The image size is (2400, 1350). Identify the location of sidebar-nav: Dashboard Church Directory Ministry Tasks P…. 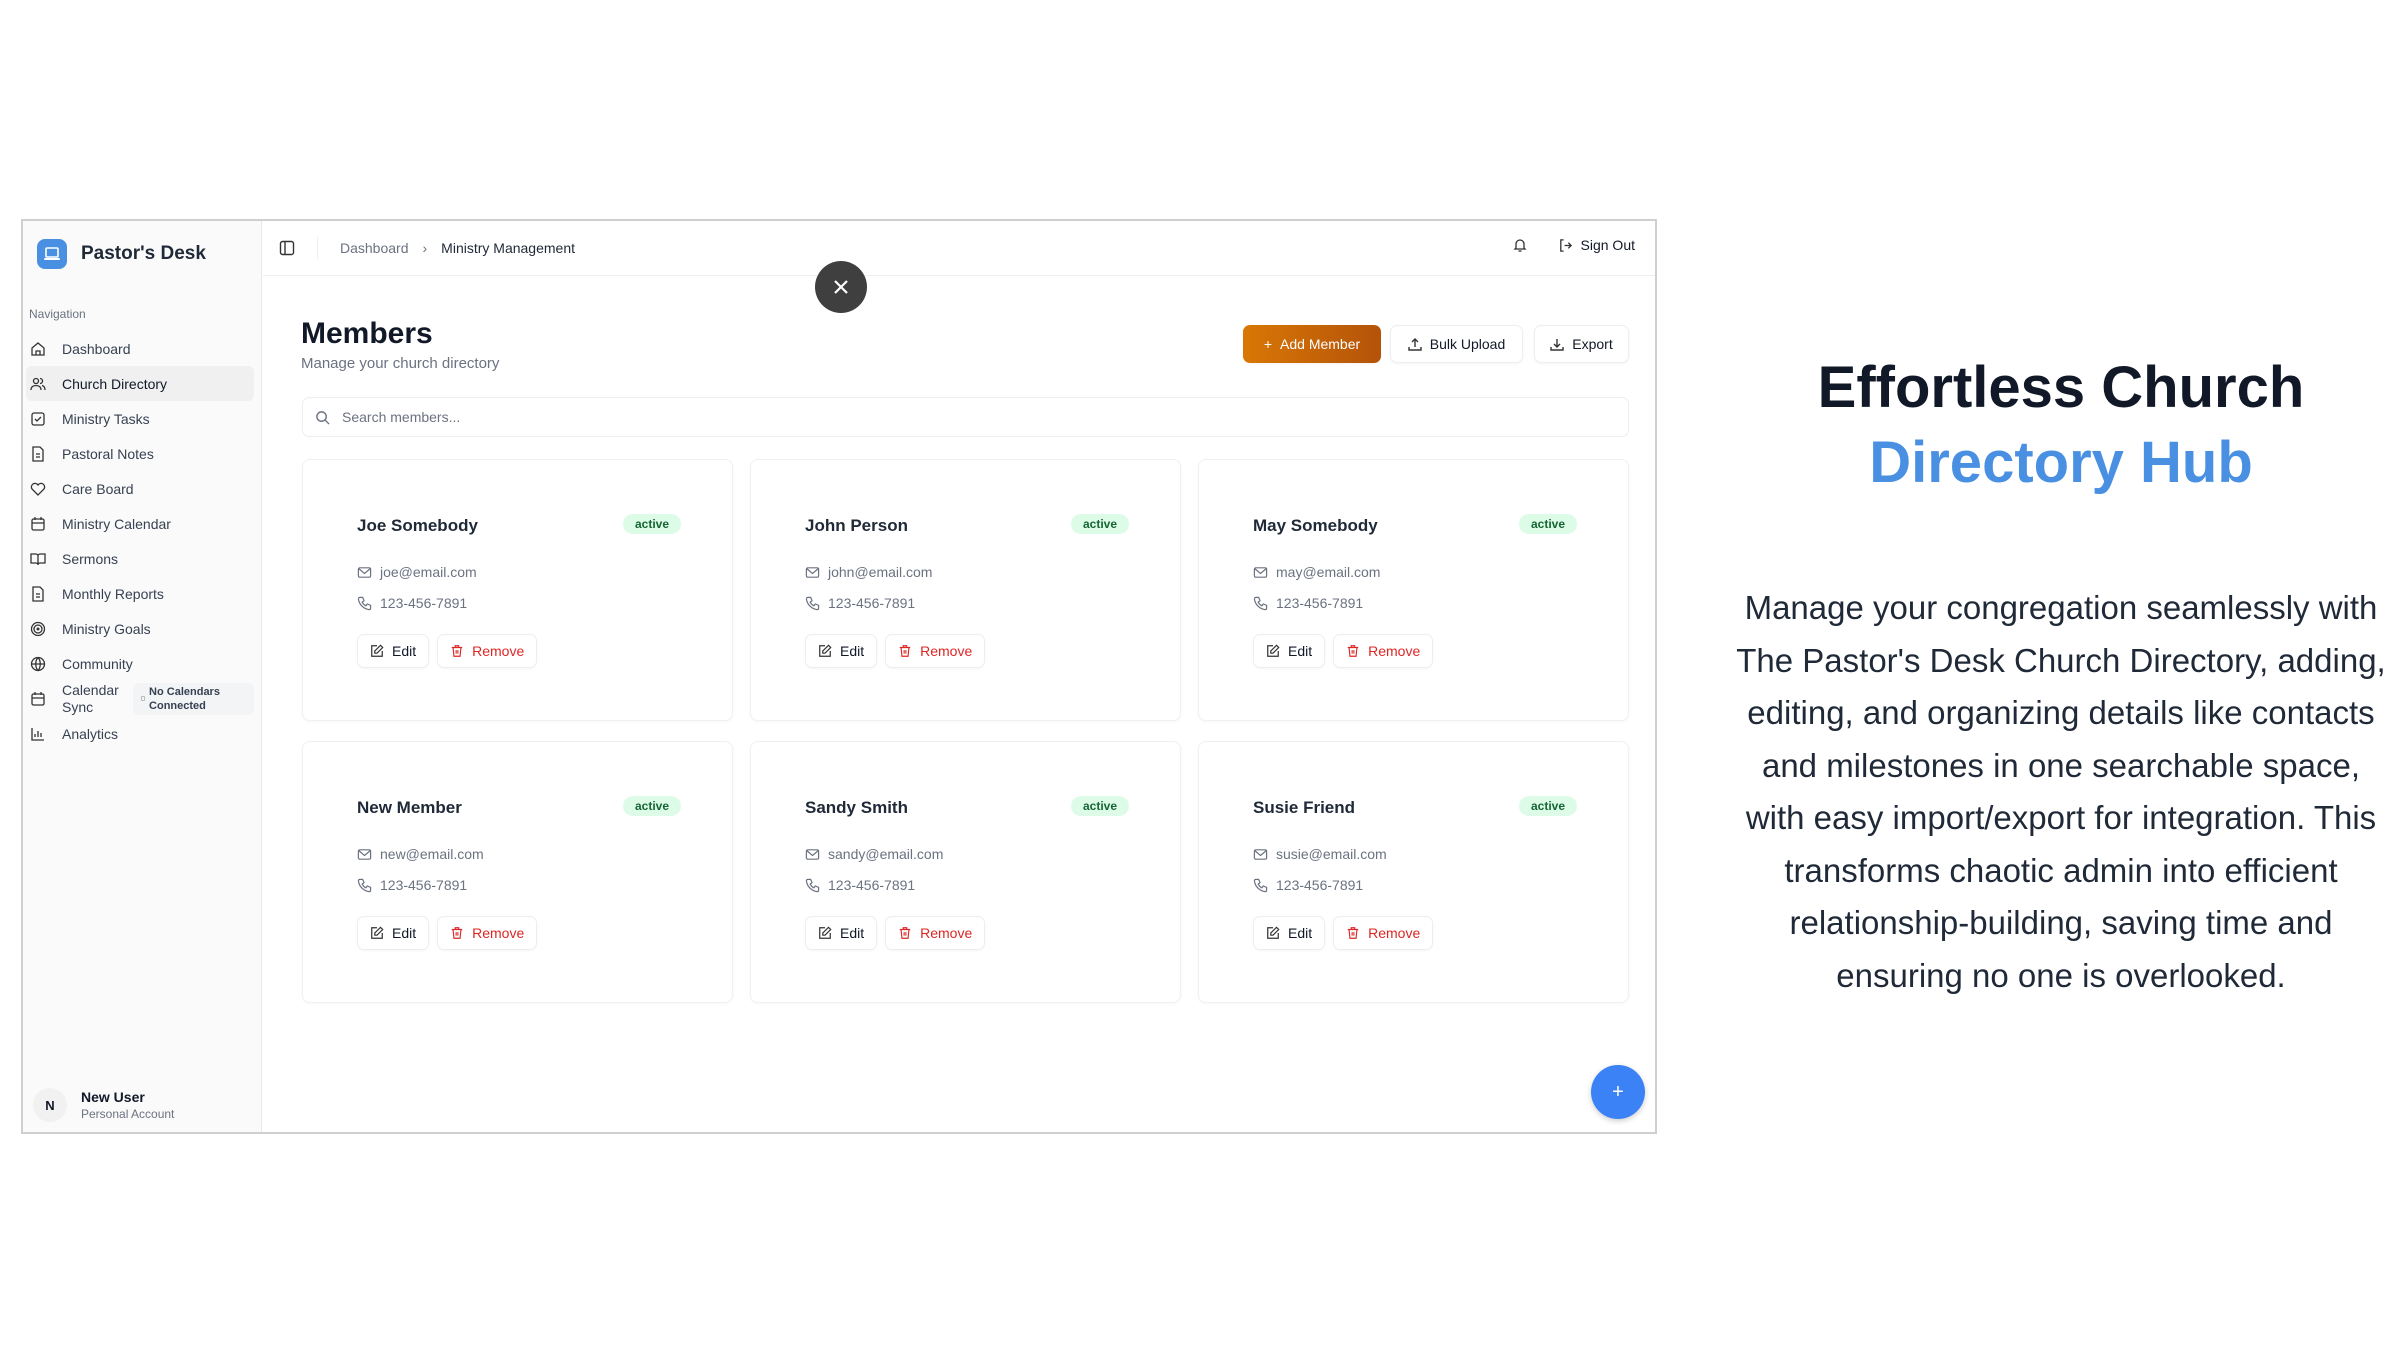
(140, 541).